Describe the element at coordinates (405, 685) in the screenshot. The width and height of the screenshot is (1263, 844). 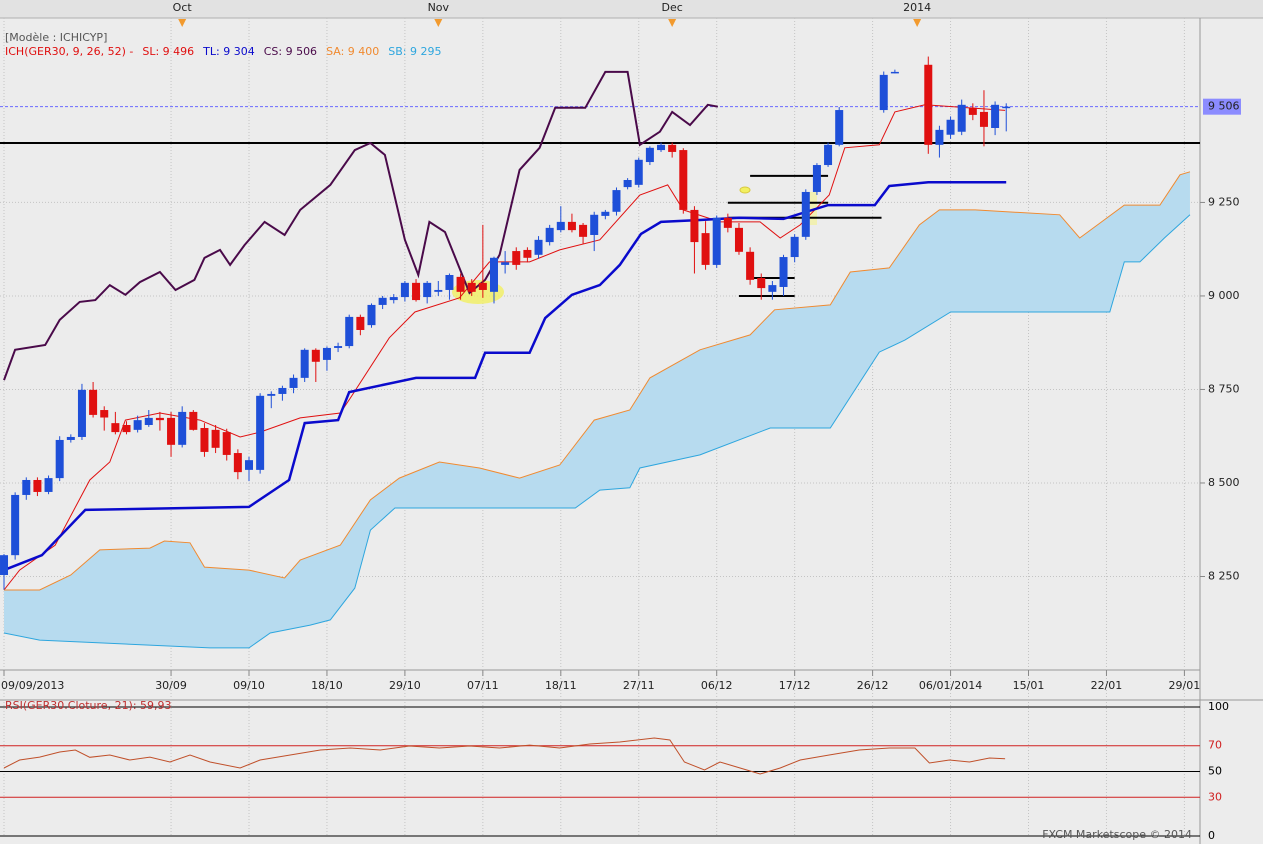
I see `x-tick-label: 29/10` at that location.